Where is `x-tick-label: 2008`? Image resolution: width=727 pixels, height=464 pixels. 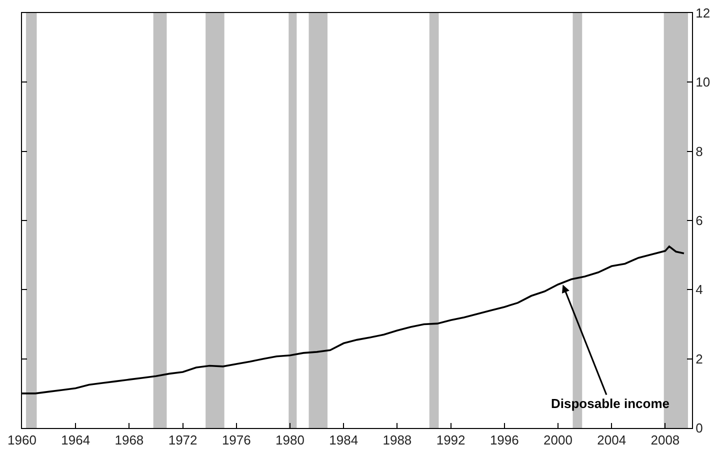 x-tick-label: 2008 is located at coordinates (665, 440).